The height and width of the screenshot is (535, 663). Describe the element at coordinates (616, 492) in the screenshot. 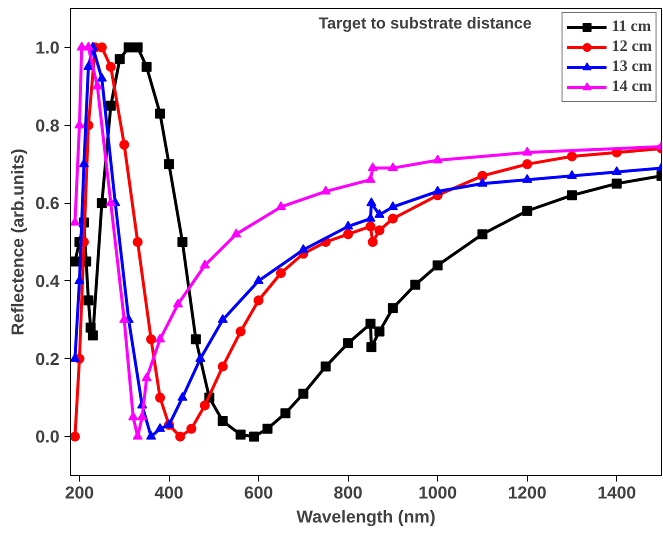

I see `x-tick-label: 1400` at that location.